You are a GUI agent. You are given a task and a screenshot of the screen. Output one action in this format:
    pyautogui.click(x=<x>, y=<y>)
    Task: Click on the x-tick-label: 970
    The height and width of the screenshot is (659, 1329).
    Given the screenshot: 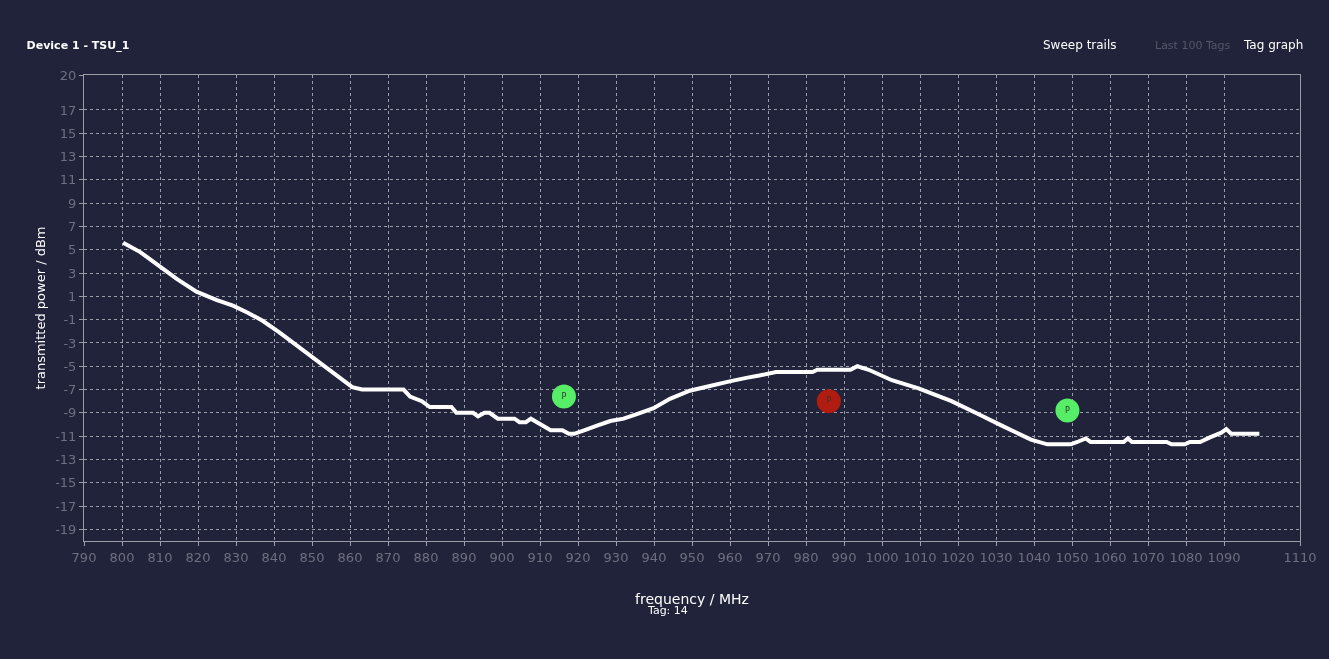 What is the action you would take?
    pyautogui.click(x=768, y=557)
    